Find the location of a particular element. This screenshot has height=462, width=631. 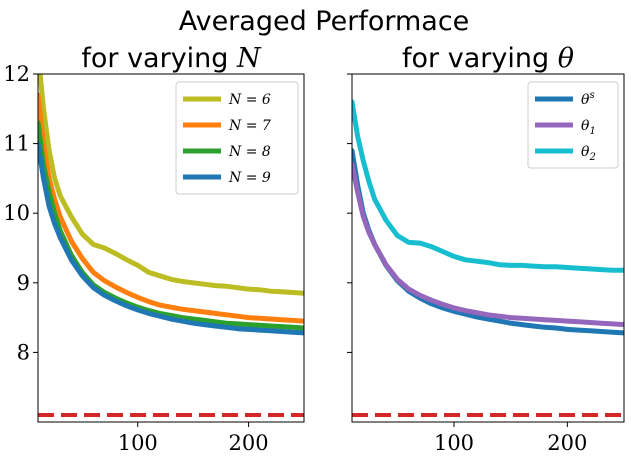

legend-label: θs is located at coordinates (588, 99).